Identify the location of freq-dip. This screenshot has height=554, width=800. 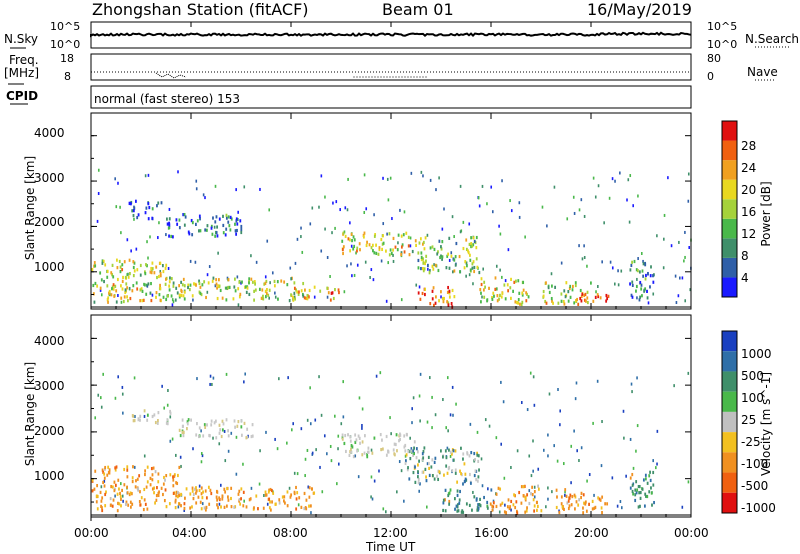
(171, 75).